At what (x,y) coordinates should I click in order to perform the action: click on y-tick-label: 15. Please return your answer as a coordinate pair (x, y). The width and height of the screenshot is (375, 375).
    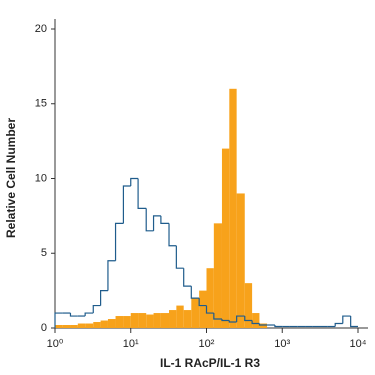
    Looking at the image, I should click on (41, 104).